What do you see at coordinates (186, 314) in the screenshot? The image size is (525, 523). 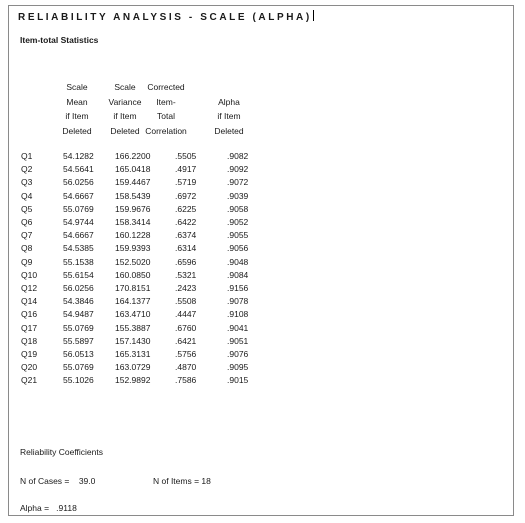 I see `correlation-cell: .4447` at bounding box center [186, 314].